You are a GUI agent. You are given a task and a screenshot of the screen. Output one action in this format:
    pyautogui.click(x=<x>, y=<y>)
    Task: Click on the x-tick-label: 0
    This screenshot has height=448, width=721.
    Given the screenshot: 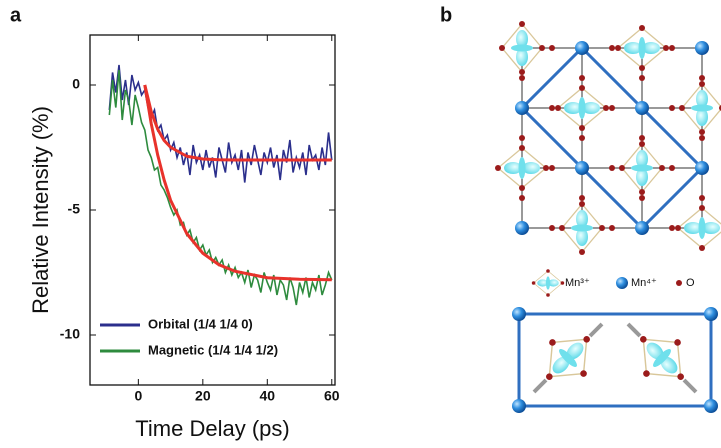 What is the action you would take?
    pyautogui.click(x=138, y=396)
    